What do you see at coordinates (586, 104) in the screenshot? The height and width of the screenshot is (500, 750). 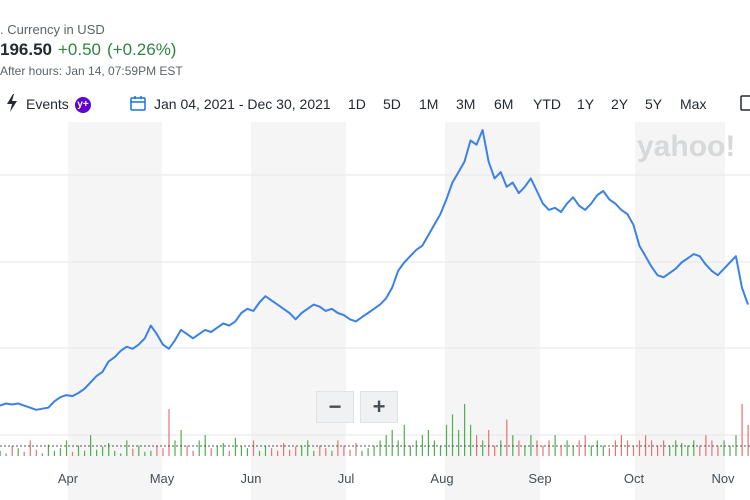 I see `range-1y: 1Y` at bounding box center [586, 104].